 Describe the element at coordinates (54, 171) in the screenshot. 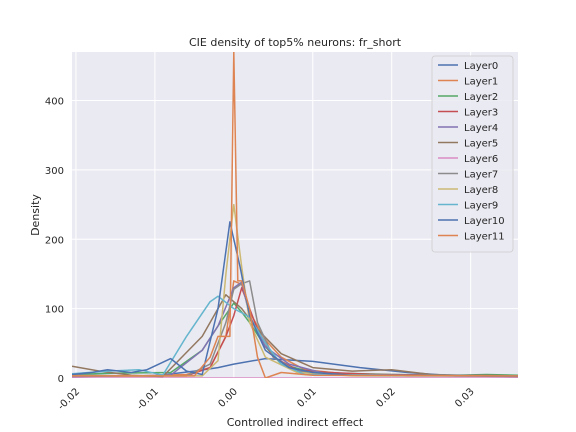

I see `y-tick-label: 300` at that location.